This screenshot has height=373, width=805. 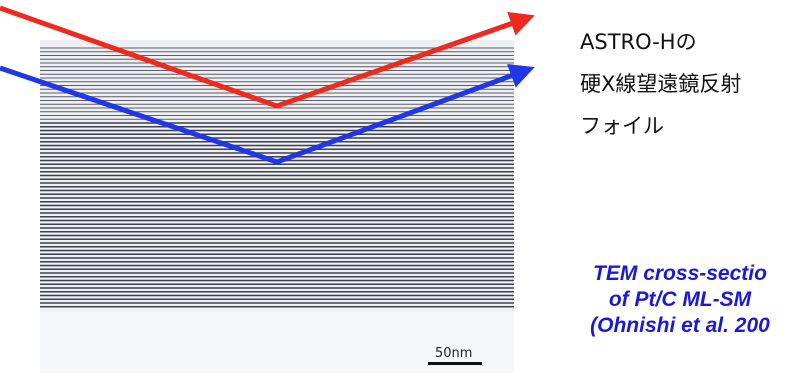 What do you see at coordinates (455, 363) in the screenshot?
I see `scale-bar` at bounding box center [455, 363].